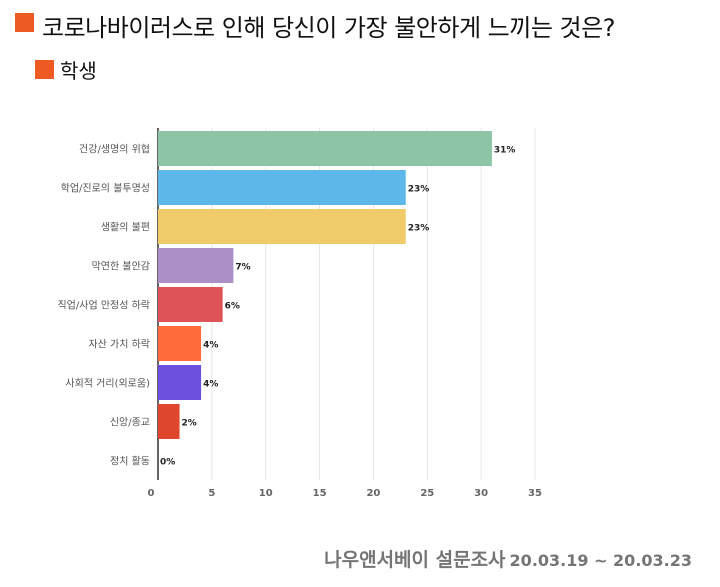 This screenshot has width=720, height=587. I want to click on footer-dates: 20.03.19 ~ 20.03.23, so click(600, 560).